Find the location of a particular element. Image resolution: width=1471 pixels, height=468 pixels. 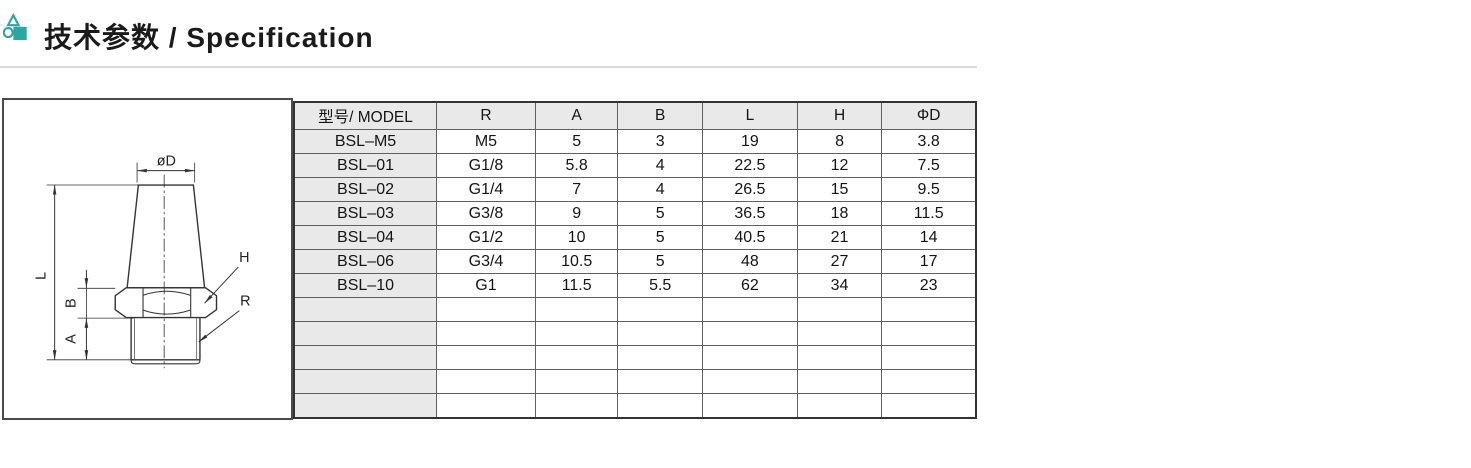

value-cell: 23 is located at coordinates (929, 285).